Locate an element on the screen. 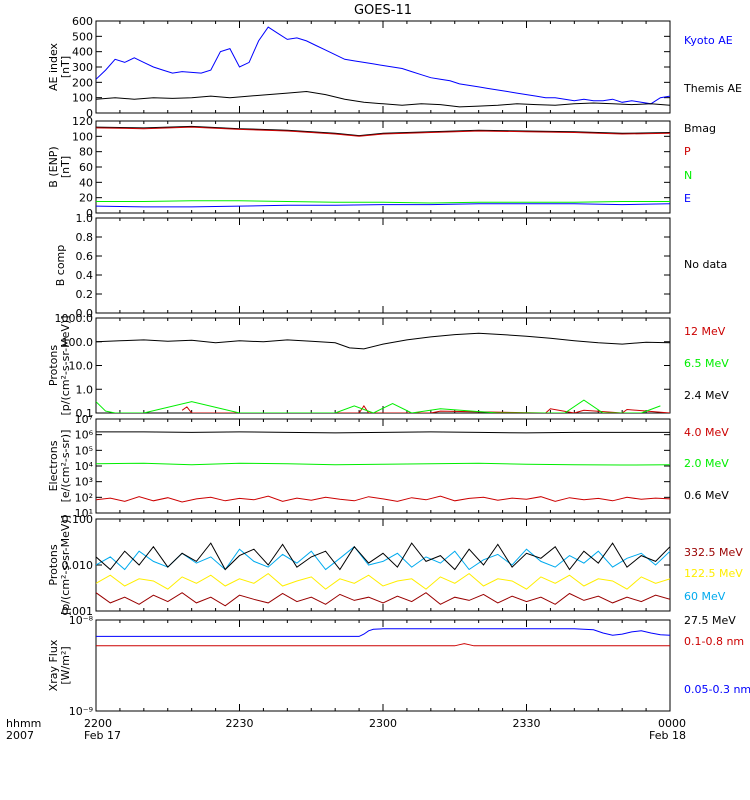 The image size is (750, 800). series-line-60-mev is located at coordinates (383, 558).